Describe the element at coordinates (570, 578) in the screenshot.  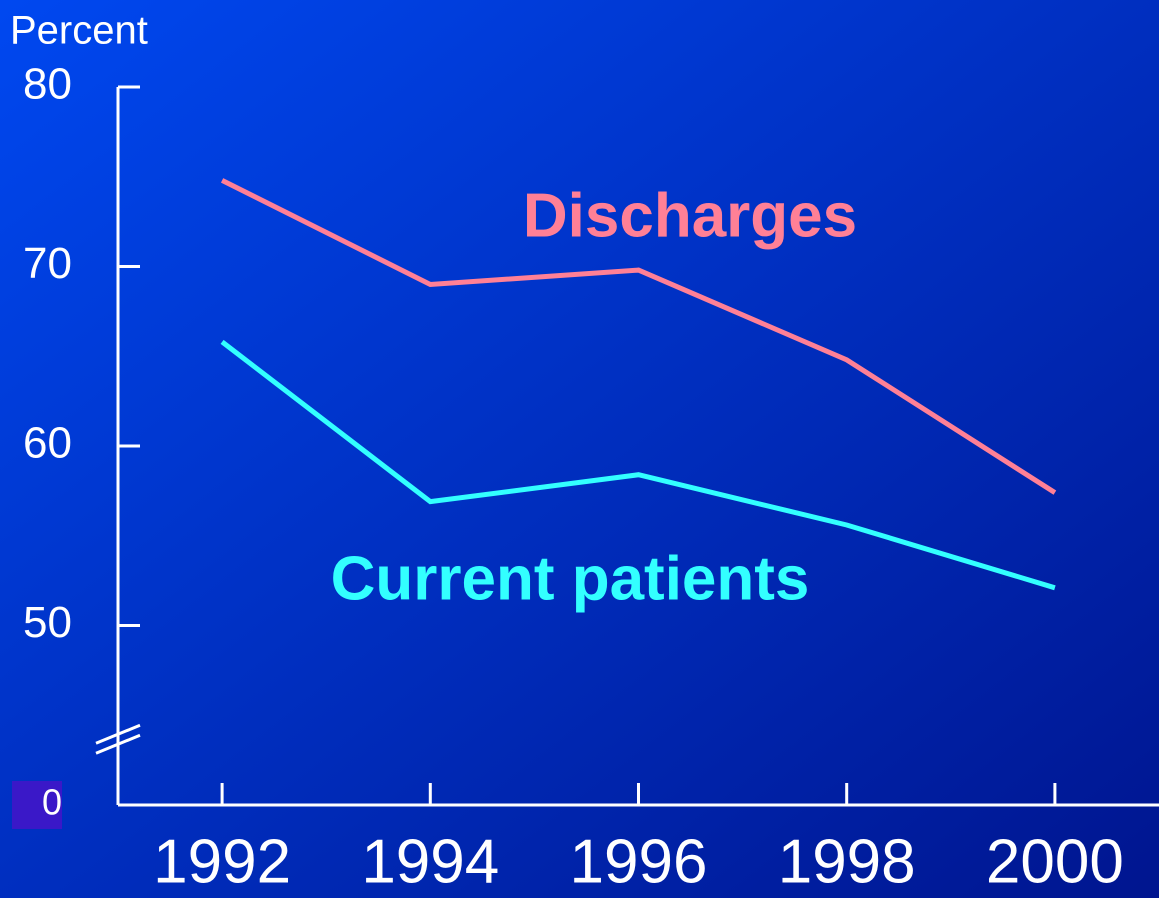
I see `series-label: Current patients` at that location.